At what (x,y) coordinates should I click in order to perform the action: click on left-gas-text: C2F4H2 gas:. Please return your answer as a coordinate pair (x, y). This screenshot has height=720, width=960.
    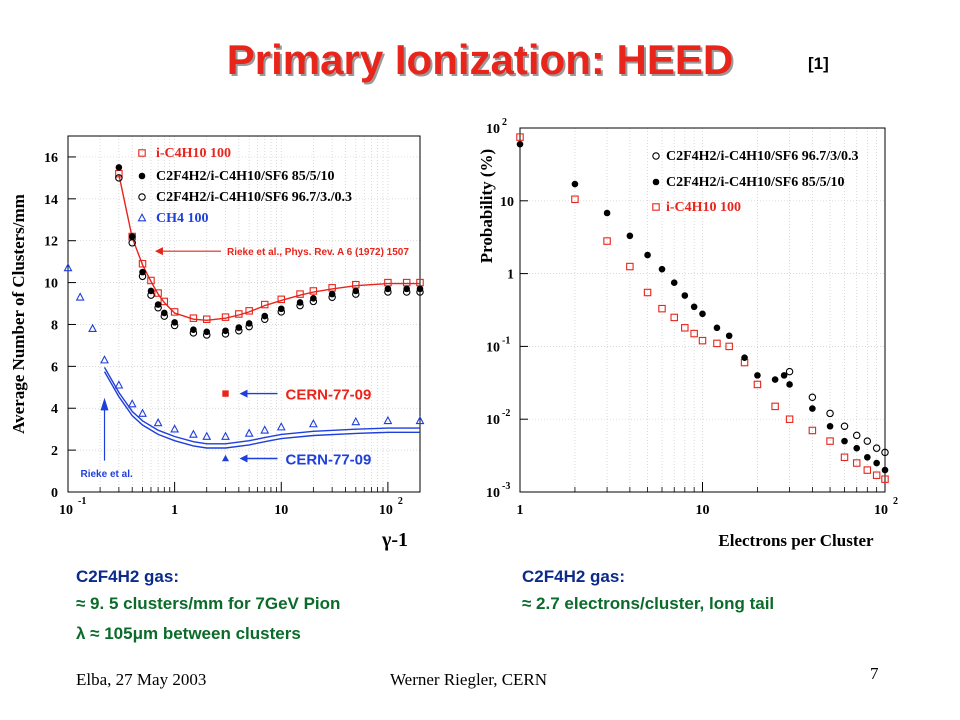
    Looking at the image, I should click on (127, 576).